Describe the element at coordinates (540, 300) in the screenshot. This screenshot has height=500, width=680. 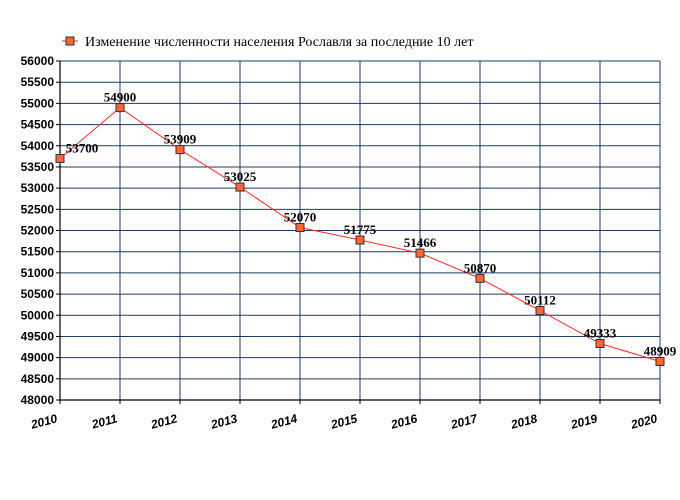
I see `data-label: 50112` at that location.